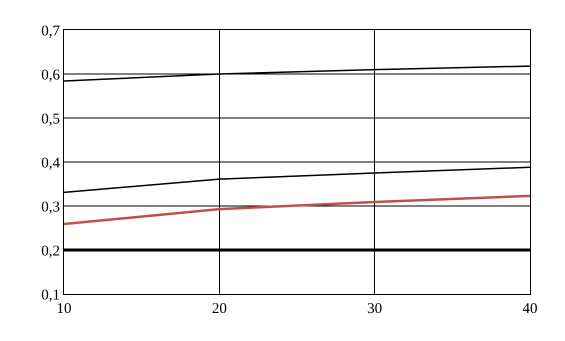  Describe the element at coordinates (64, 309) in the screenshot. I see `x-tick-label: 10` at that location.